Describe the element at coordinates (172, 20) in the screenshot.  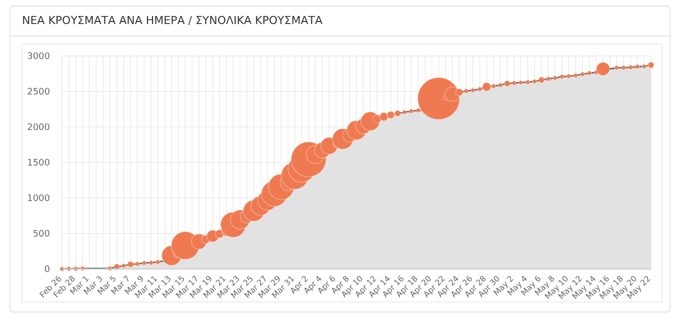
I see `chart-title: ΝΕΑ ΚΡΟΥΣΜΑΤΑ ΑΝΑ ΗΜΕΡΑ / ΣΥΝΟΛΙΚΑ ΚΡΟΥΣΜΑΤΑ` at that location.